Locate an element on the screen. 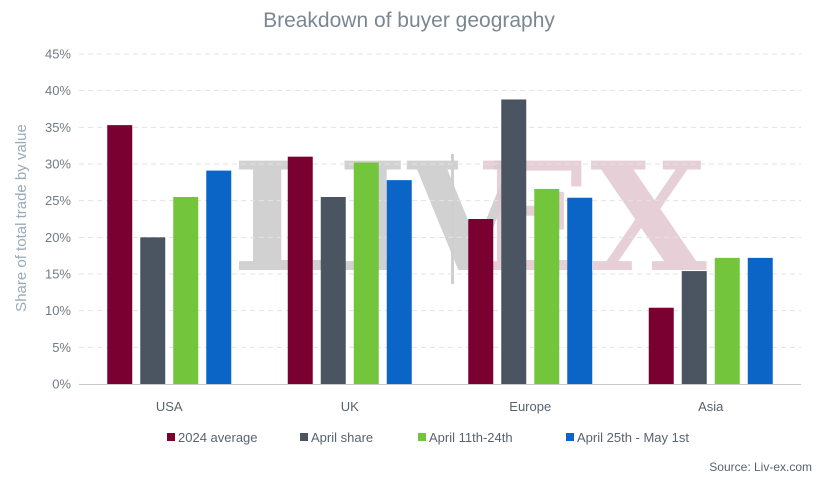 The image size is (832, 487). x-category-label: USA is located at coordinates (169, 406).